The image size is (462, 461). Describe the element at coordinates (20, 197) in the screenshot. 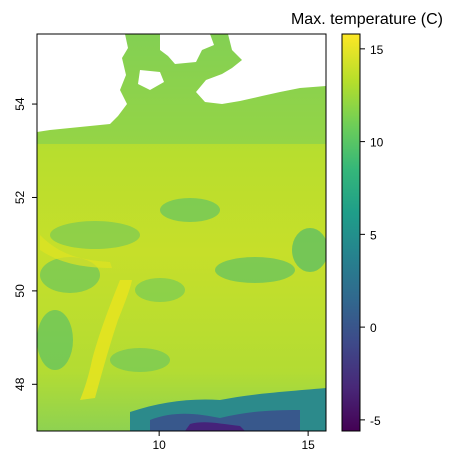

I see `y-tick-label: 52` at that location.